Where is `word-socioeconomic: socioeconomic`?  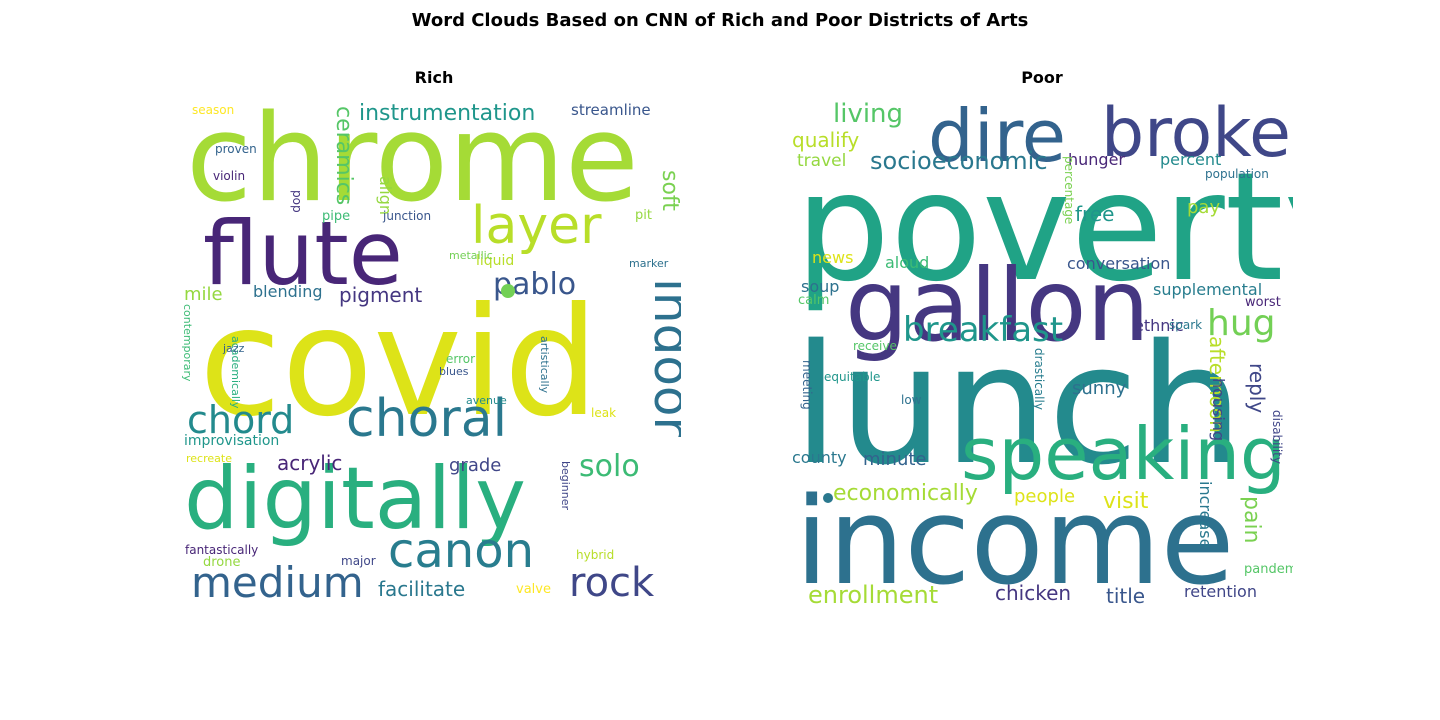 word-socioeconomic: socioeconomic is located at coordinates (959, 161).